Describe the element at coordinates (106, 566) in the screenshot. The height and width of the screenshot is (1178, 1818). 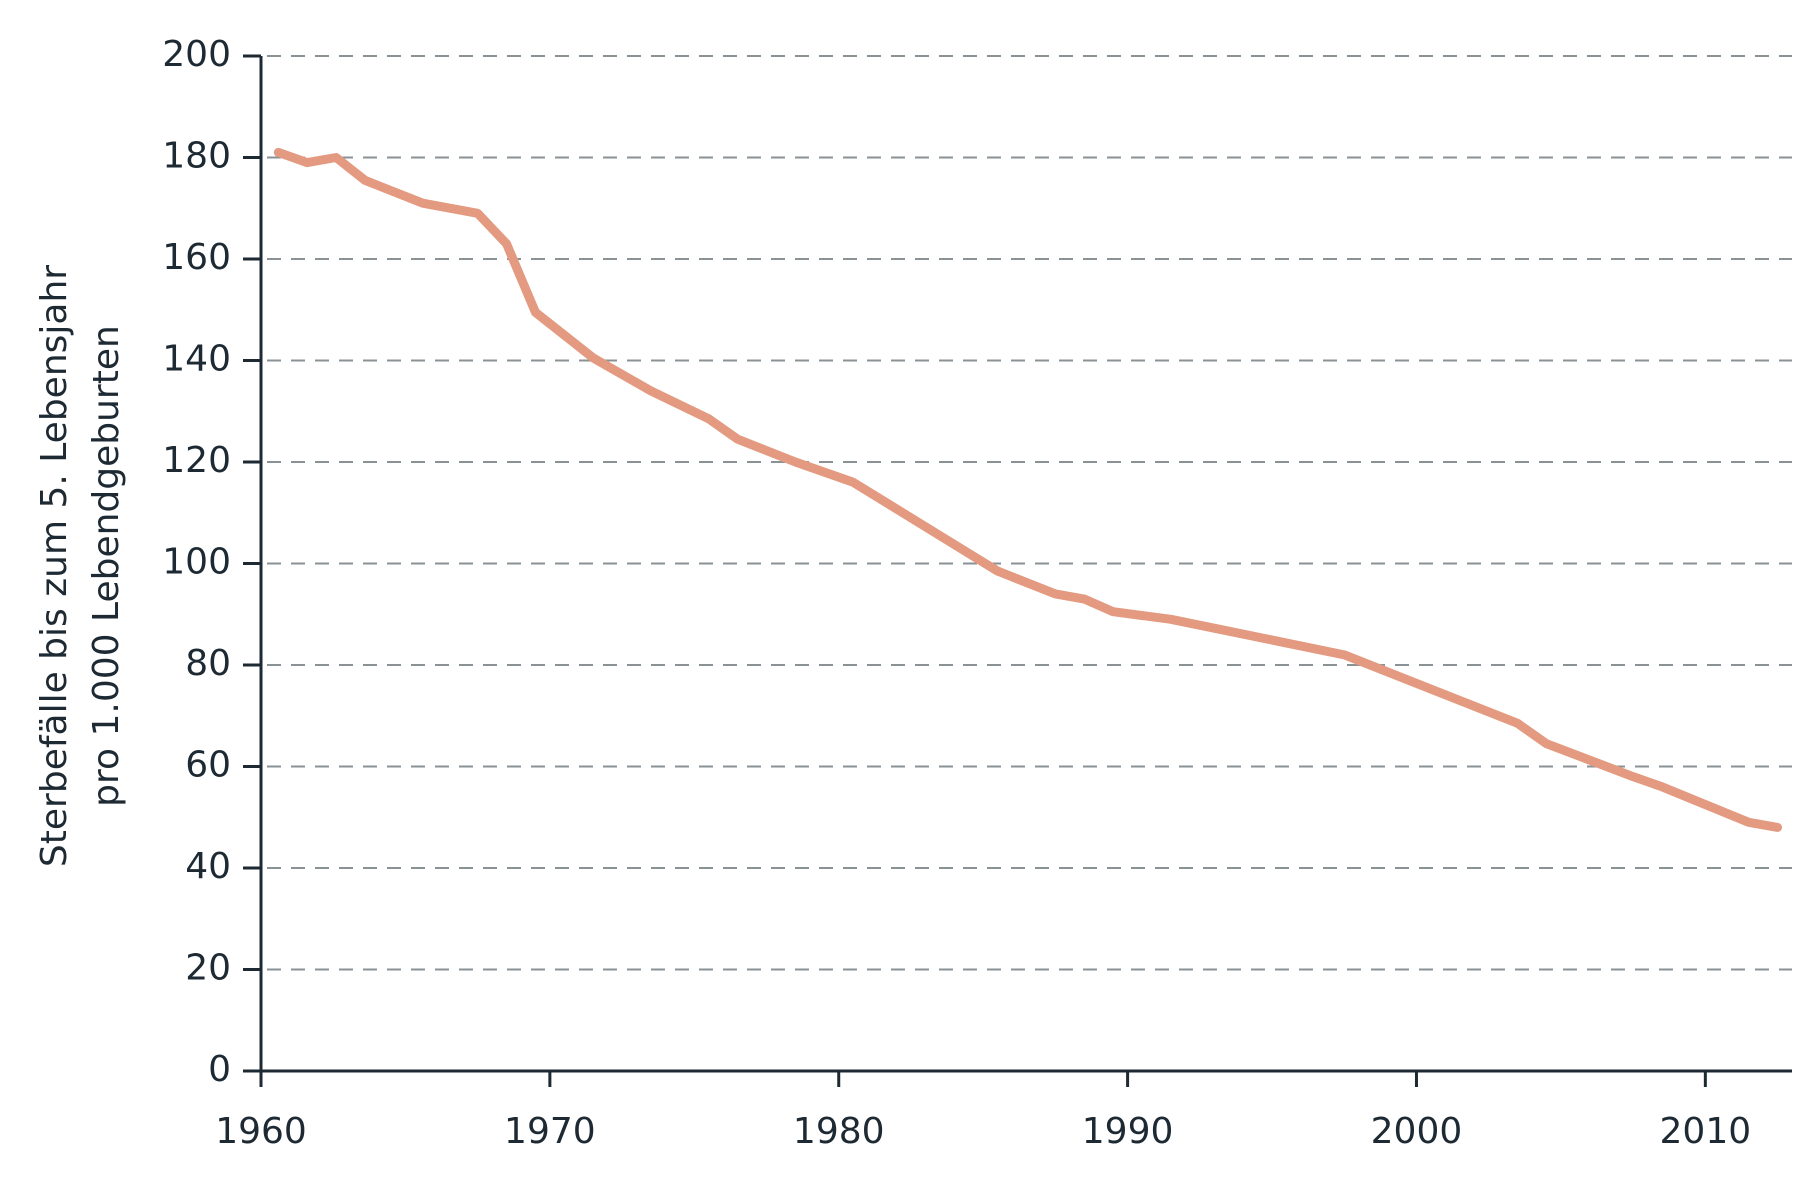
I see `y-axis-label: pro 1.000 Lebendgeburten` at that location.